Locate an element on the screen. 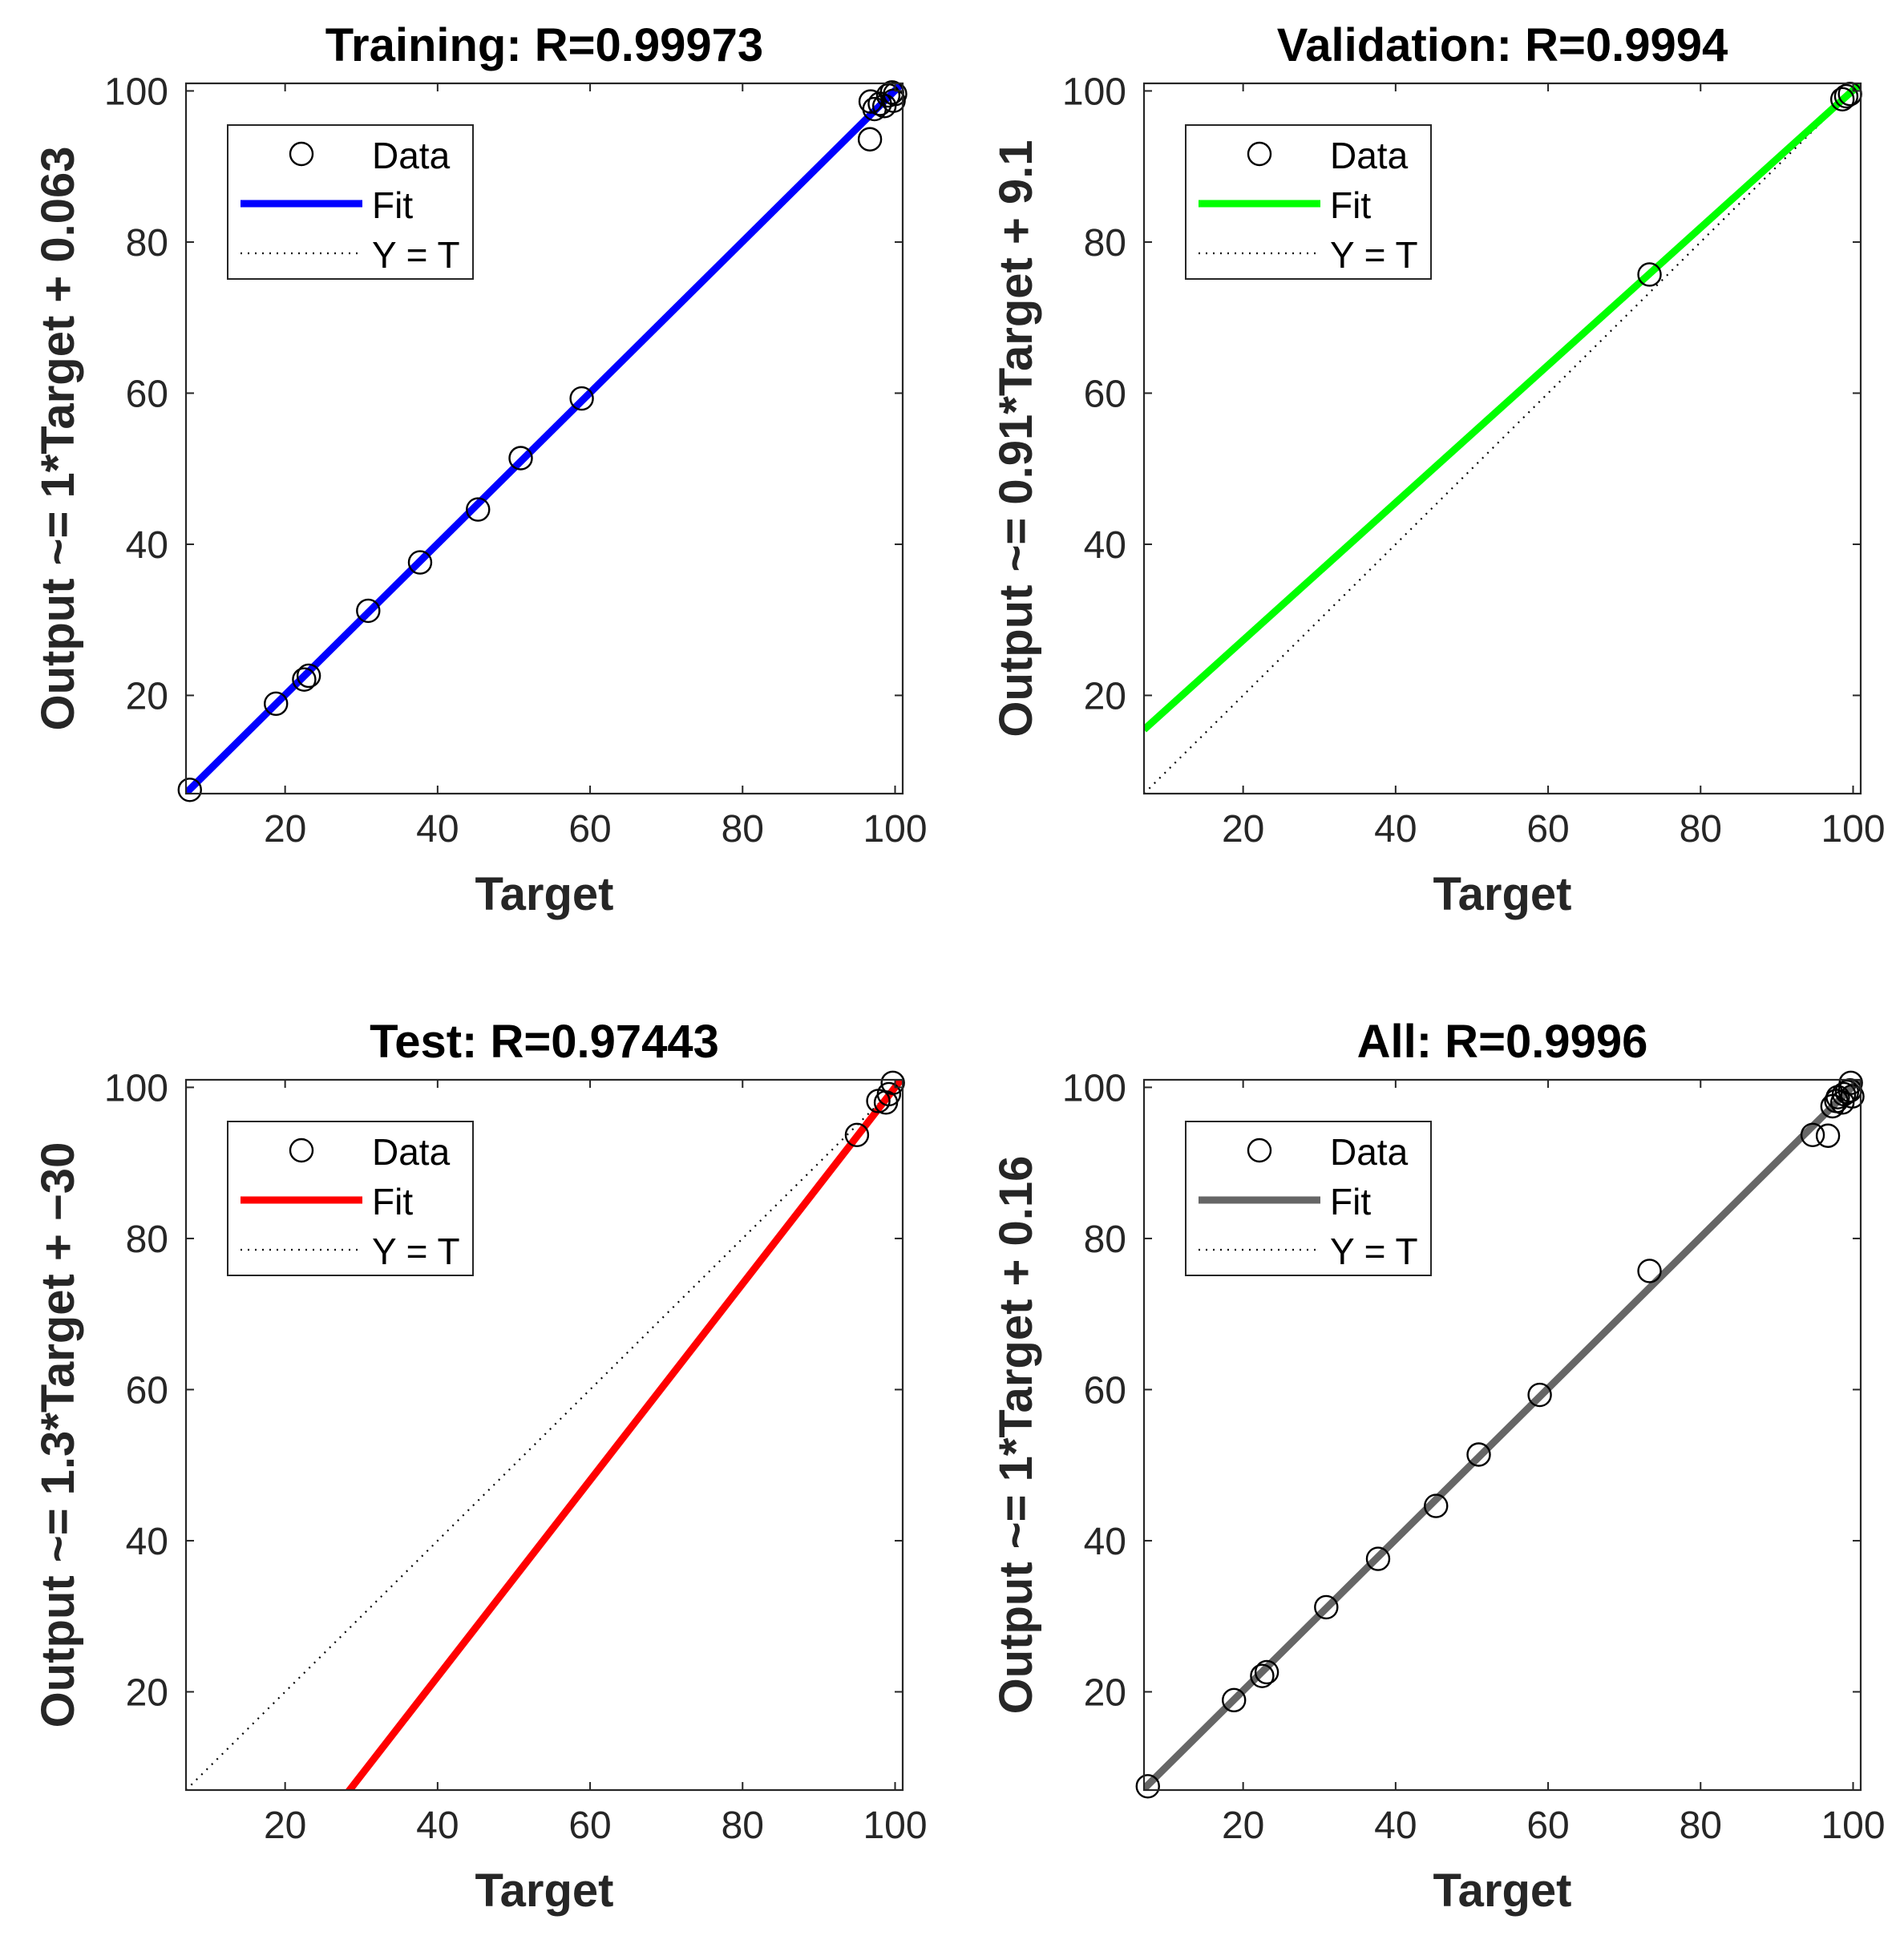 The width and height of the screenshot is (1904, 1960). chart-title: Test: R=0.97443 is located at coordinates (544, 1042).